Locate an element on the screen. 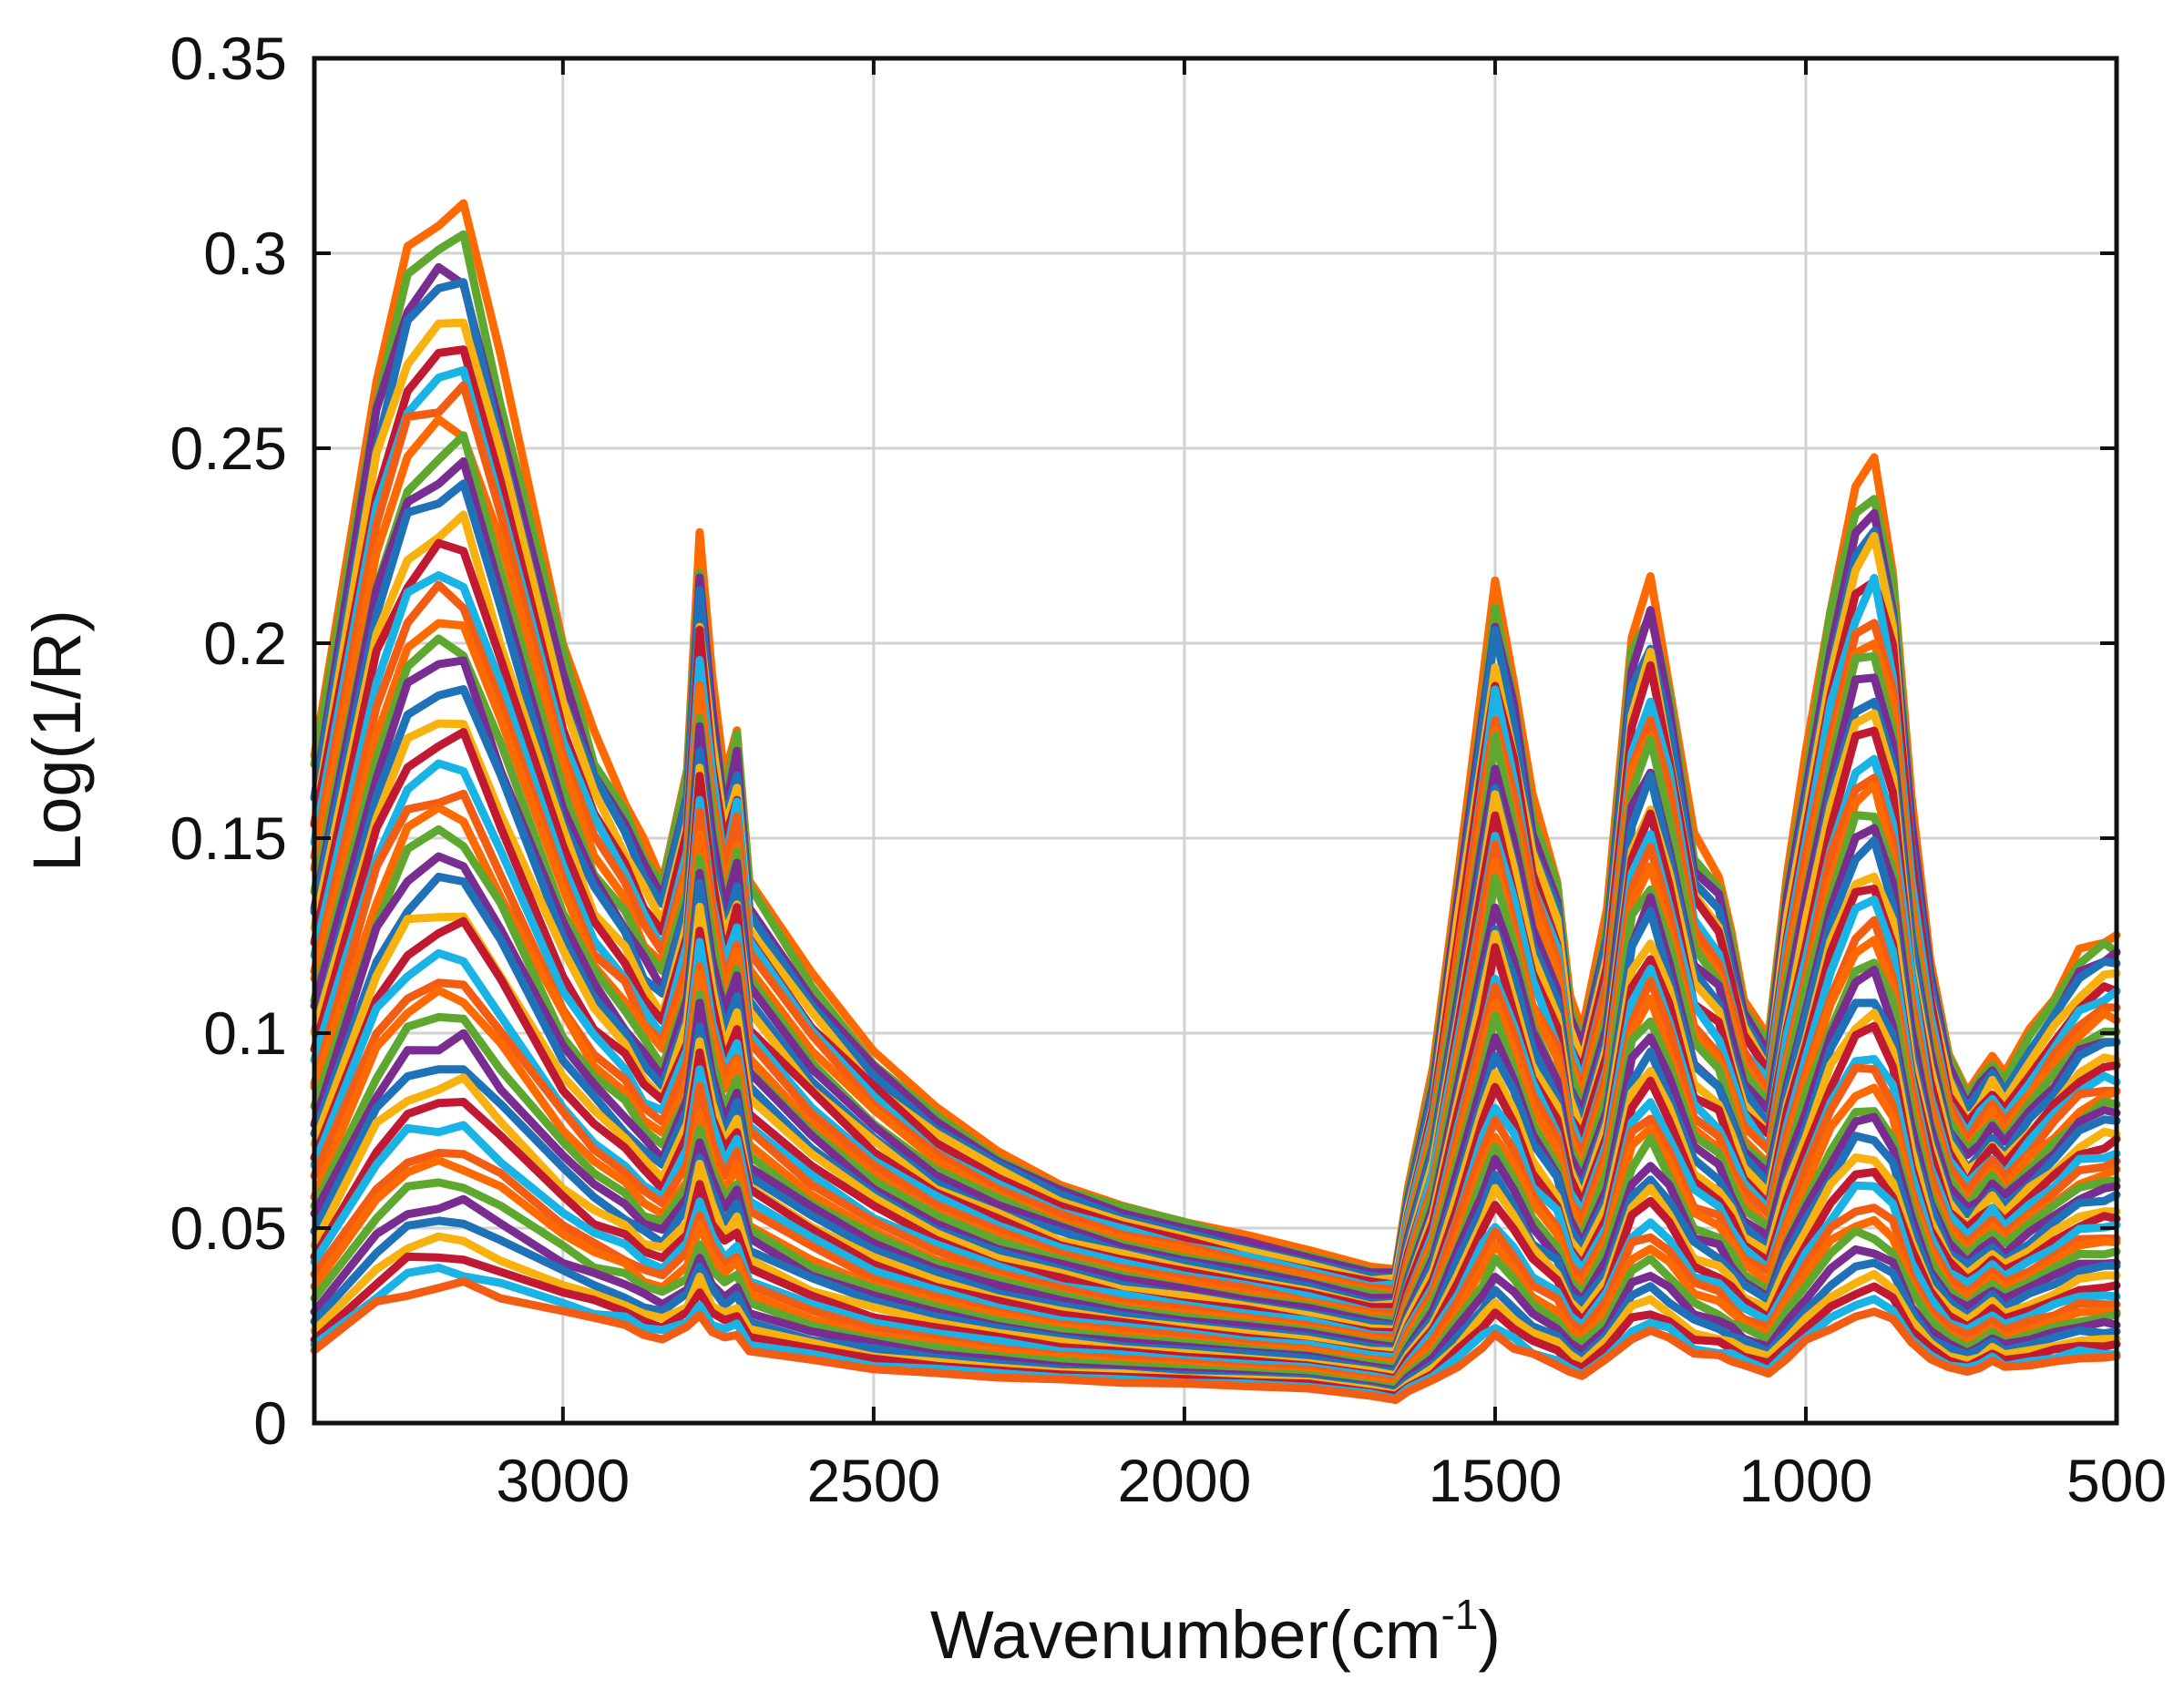 Image resolution: width=2184 pixels, height=1690 pixels. y-axis-title: Log(1/R) is located at coordinates (57, 740).